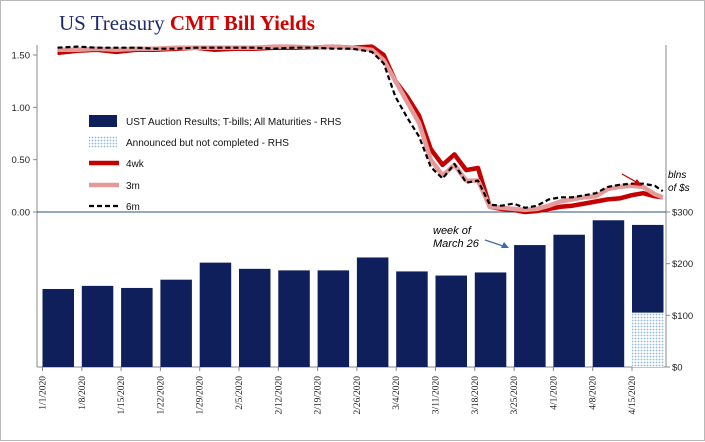 The image size is (705, 442). I want to click on left-tick-label: 1.50, so click(21, 56).